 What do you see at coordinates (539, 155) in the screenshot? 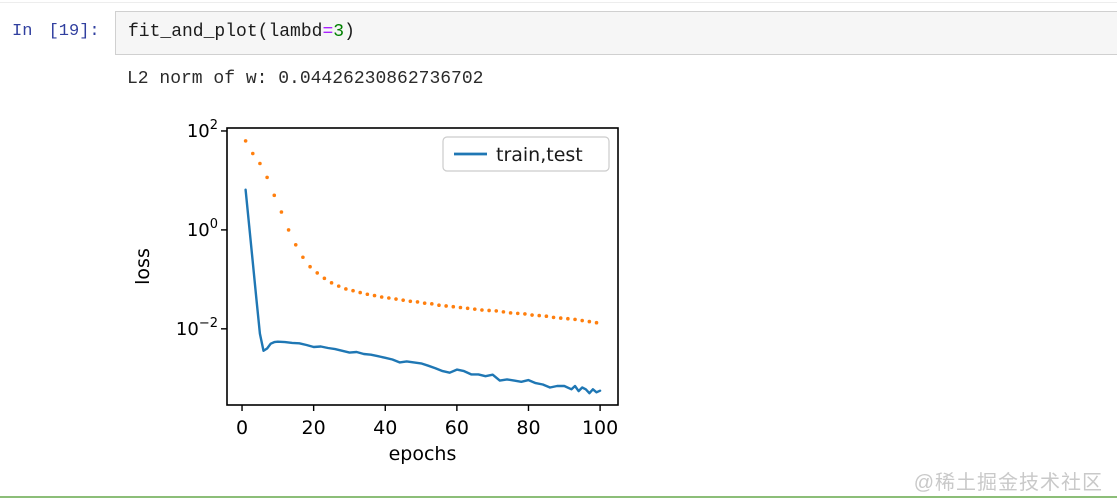
I see `legend-label: train,test` at bounding box center [539, 155].